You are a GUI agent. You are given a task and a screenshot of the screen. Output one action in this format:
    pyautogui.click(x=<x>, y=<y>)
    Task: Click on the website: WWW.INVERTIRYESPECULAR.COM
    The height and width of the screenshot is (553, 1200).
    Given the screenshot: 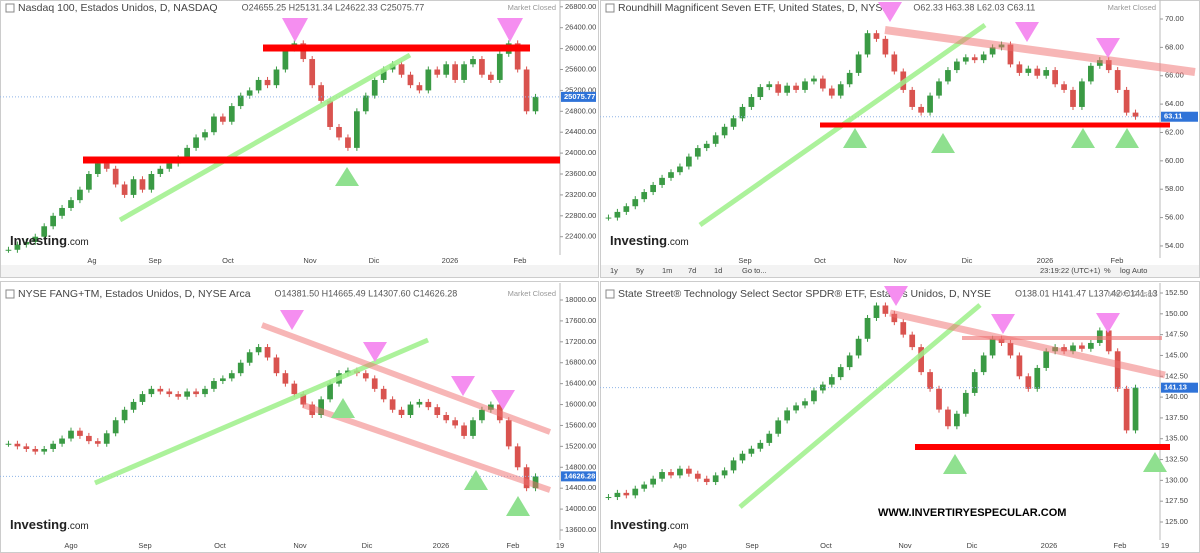 What is the action you would take?
    pyautogui.click(x=972, y=513)
    